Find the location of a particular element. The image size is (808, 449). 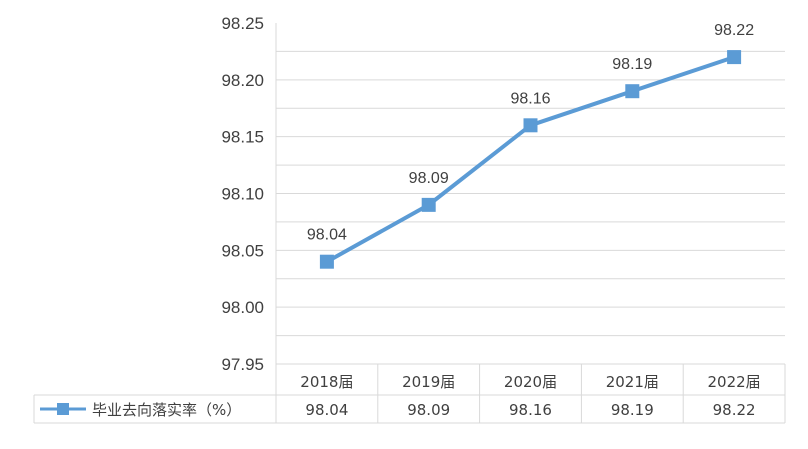

table-value: 98.22 is located at coordinates (734, 410).